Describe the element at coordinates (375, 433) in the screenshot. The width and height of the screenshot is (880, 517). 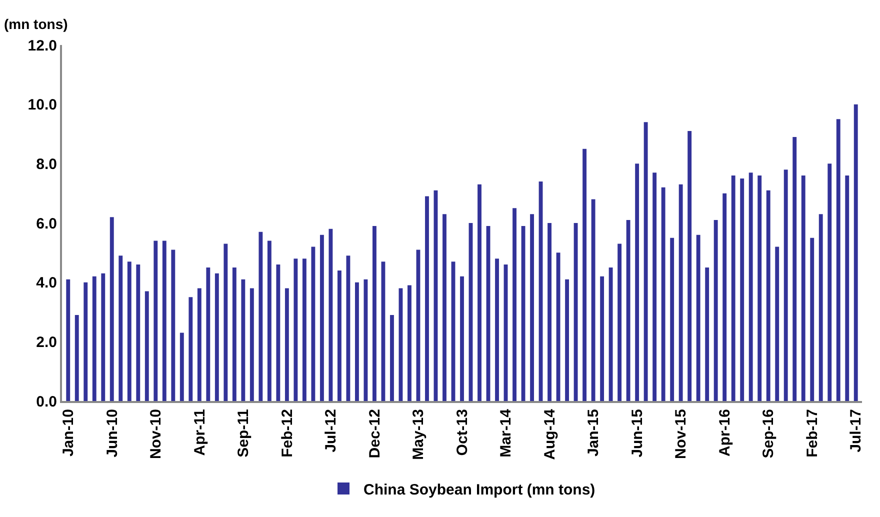
I see `x-tick-label: Dec-12` at that location.